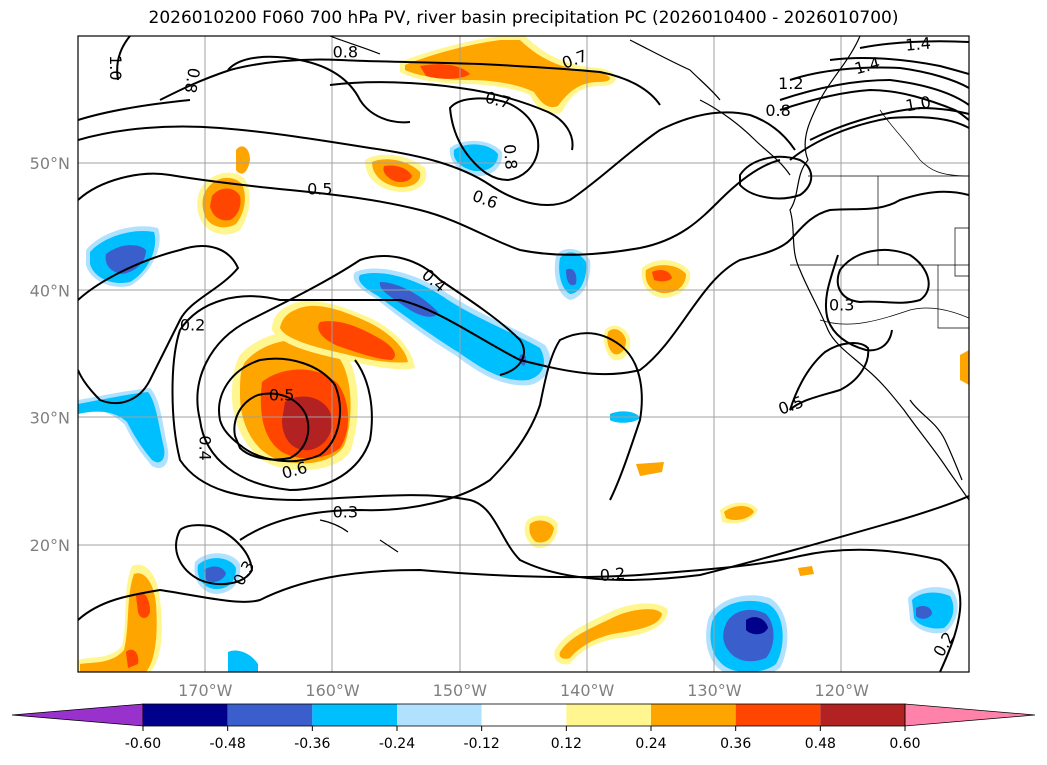 This screenshot has width=1047, height=765. I want to click on colorbar-outline, so click(524, 715).